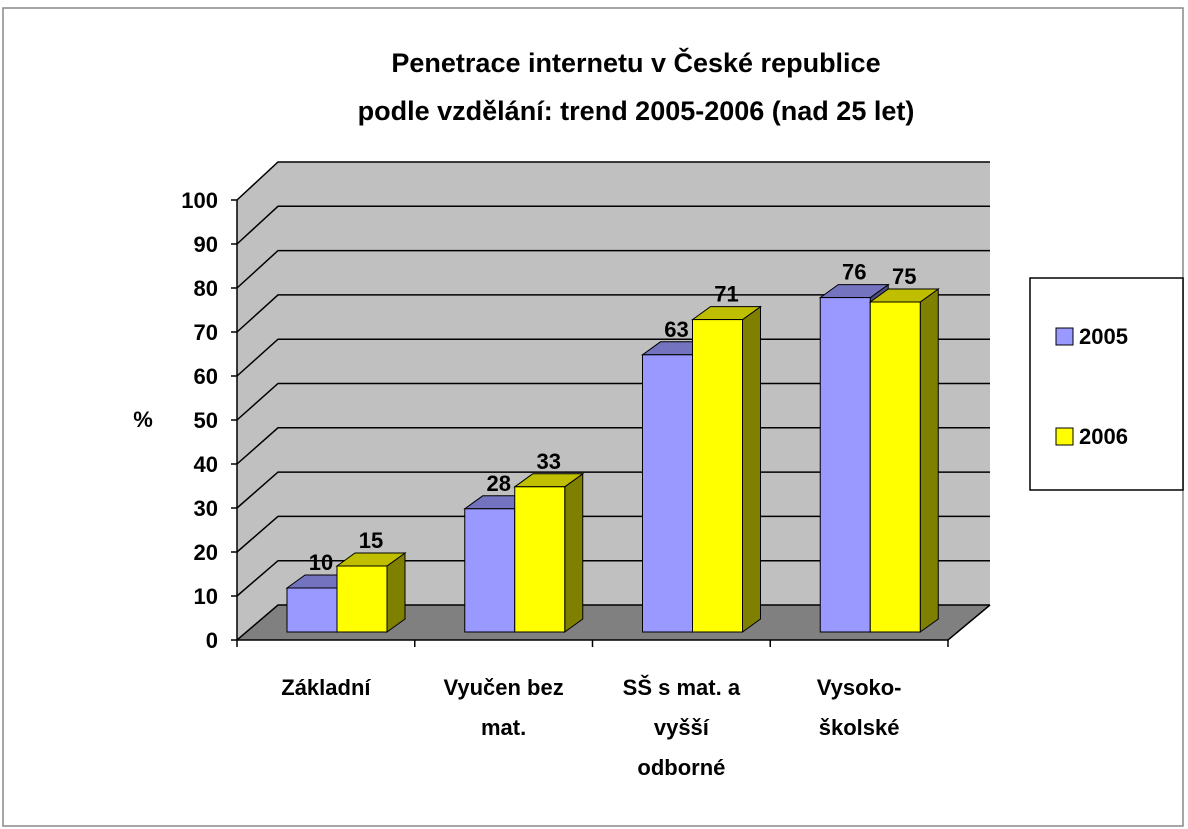 This screenshot has width=1188, height=829. I want to click on x-tick-label: Vysoko-školské, so click(859, 707).